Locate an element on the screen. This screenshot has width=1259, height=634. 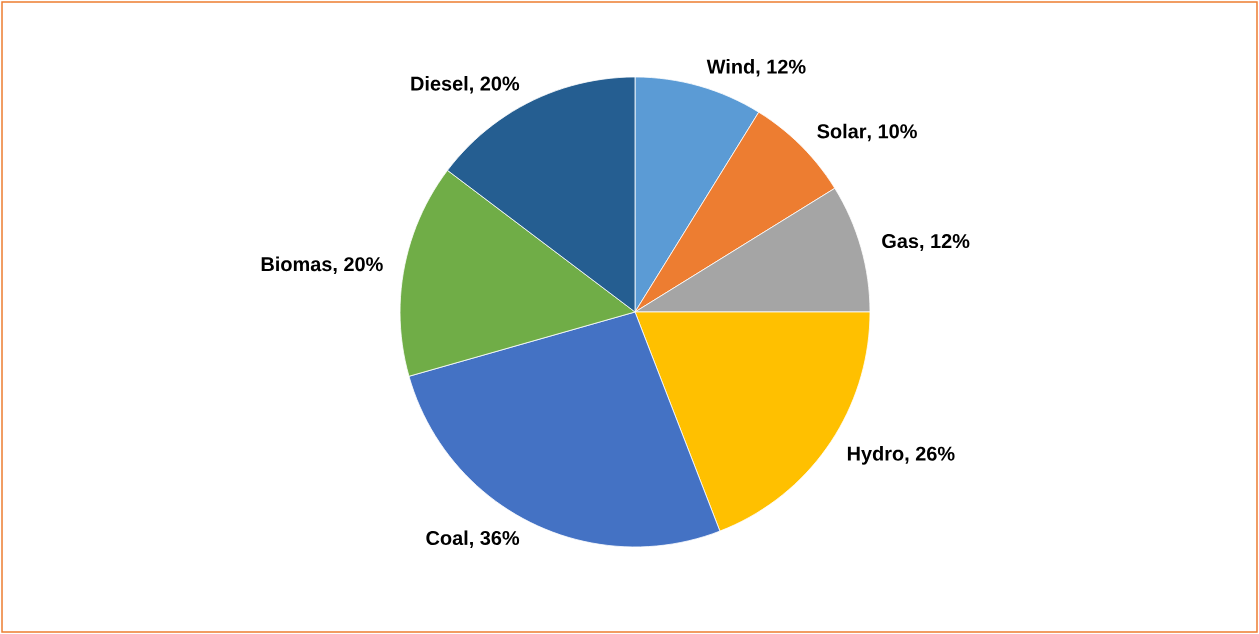
slice-label: Diesel is located at coordinates (439, 83).